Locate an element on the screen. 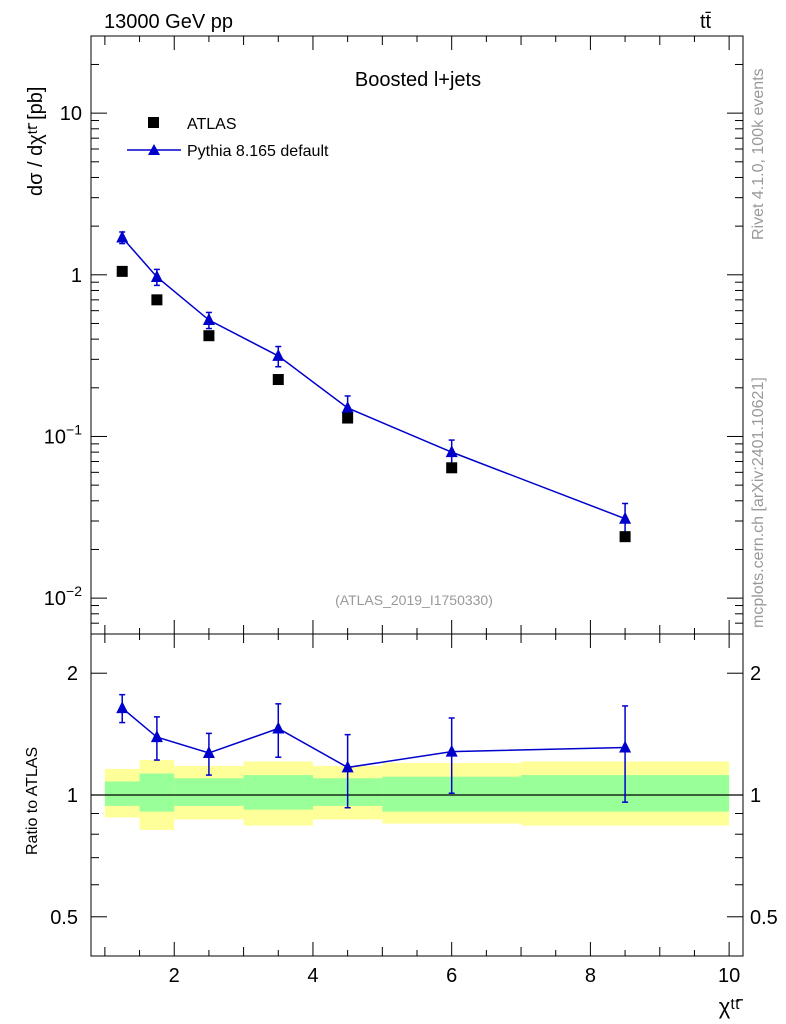  ratio-y-tick-label-left: 0.5 is located at coordinates (64, 918).